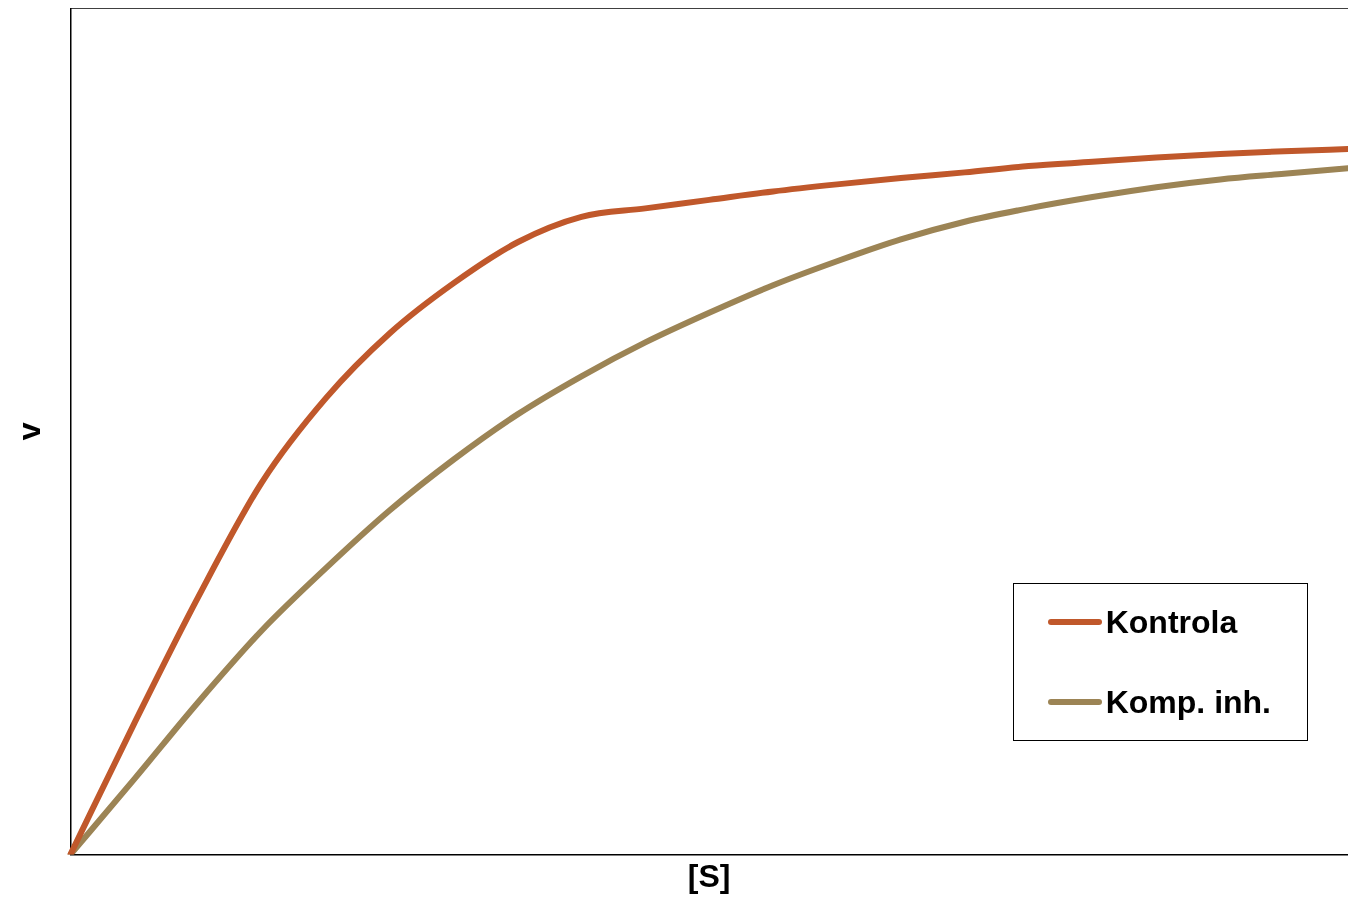 Image resolution: width=1356 pixels, height=901 pixels. I want to click on legend-label: Kontrola, so click(1171, 622).